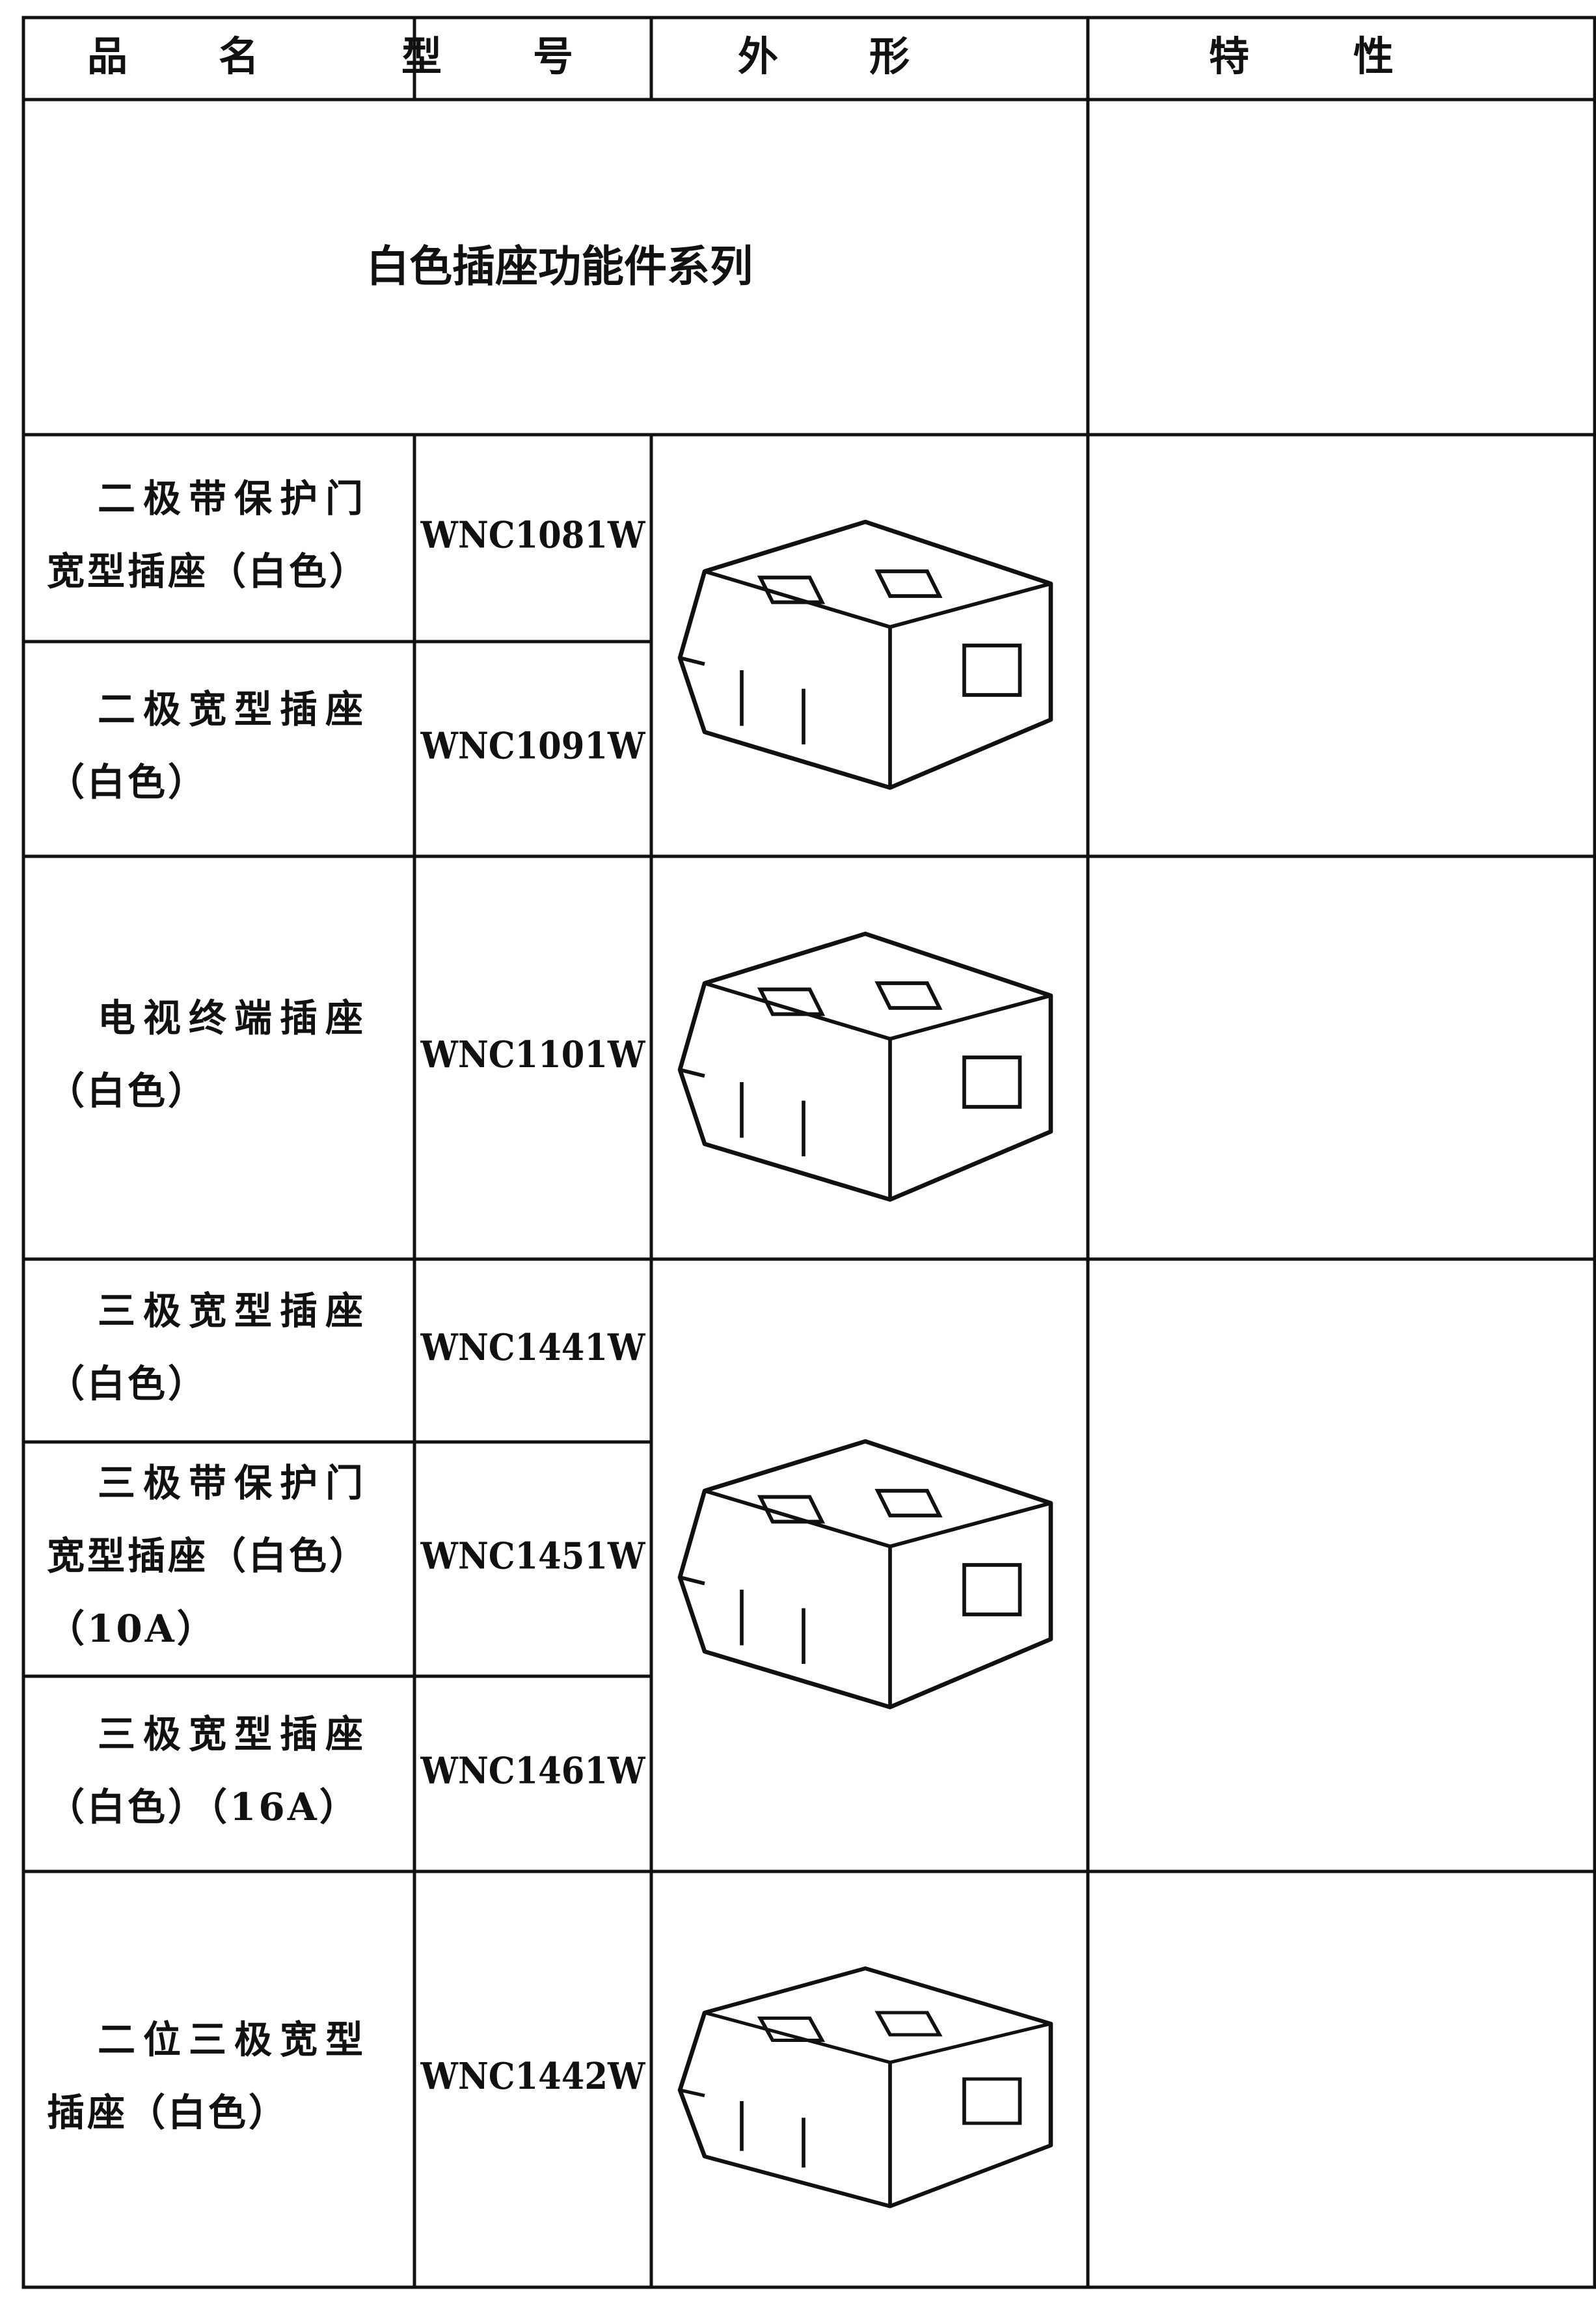 Image resolution: width=1596 pixels, height=2297 pixels. I want to click on product-name: 插座（白色）, so click(168, 2113).